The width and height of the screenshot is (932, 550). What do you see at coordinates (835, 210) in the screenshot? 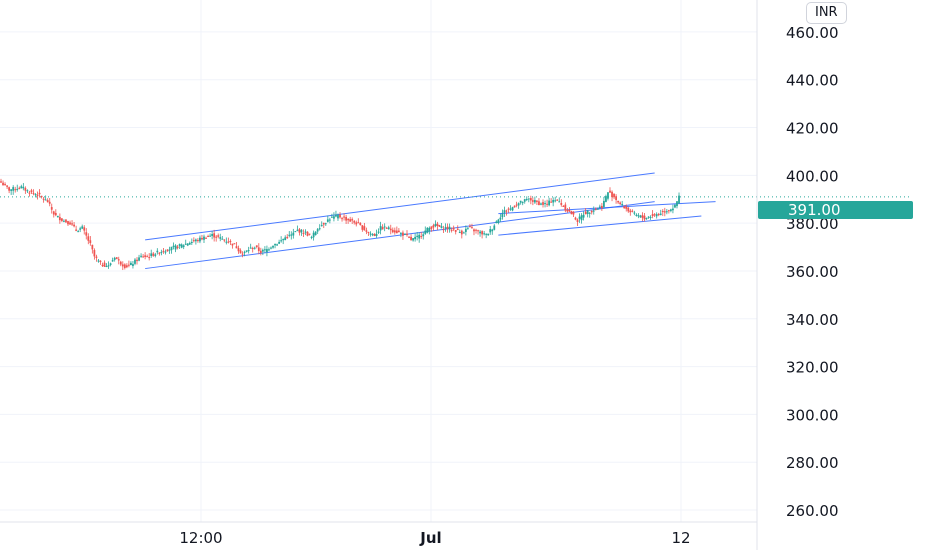
I see `last-price-label: 391.00` at bounding box center [835, 210].